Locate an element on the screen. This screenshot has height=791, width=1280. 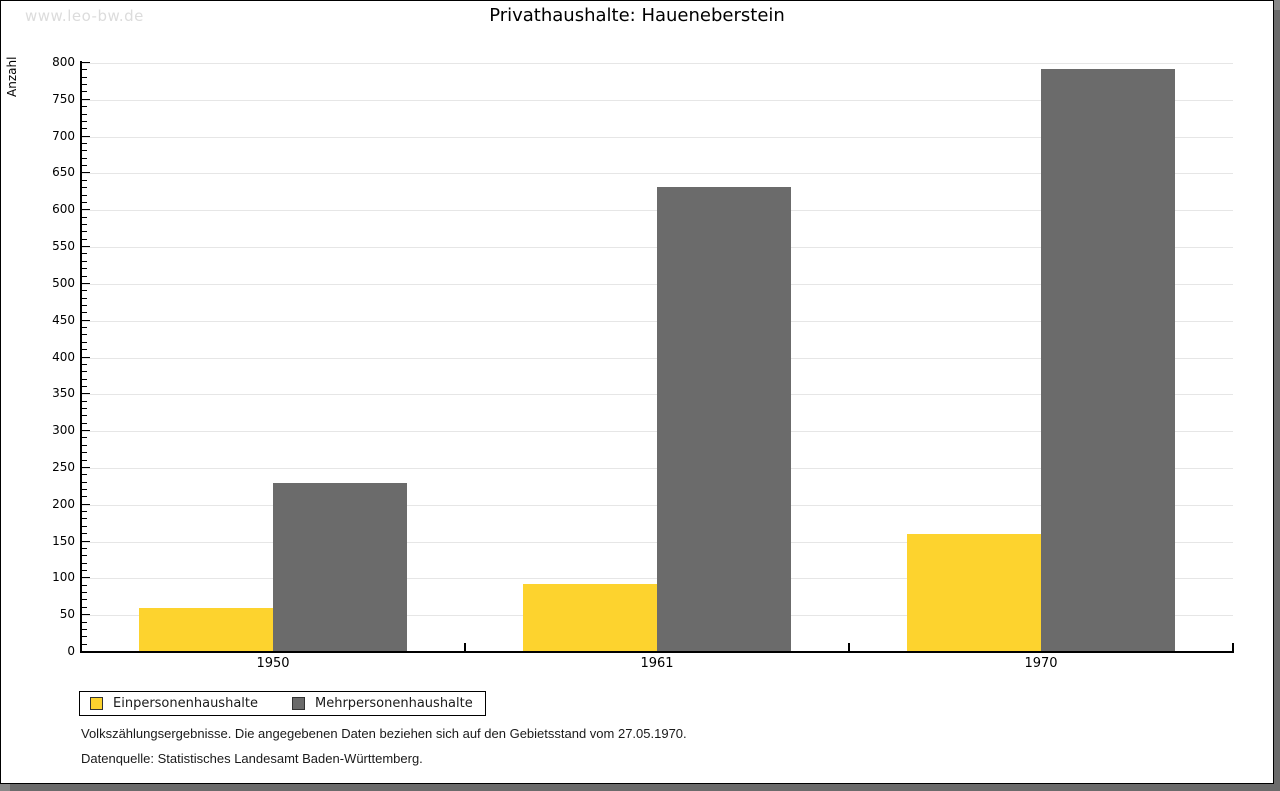
x-tick-label: 1961 is located at coordinates (657, 663).